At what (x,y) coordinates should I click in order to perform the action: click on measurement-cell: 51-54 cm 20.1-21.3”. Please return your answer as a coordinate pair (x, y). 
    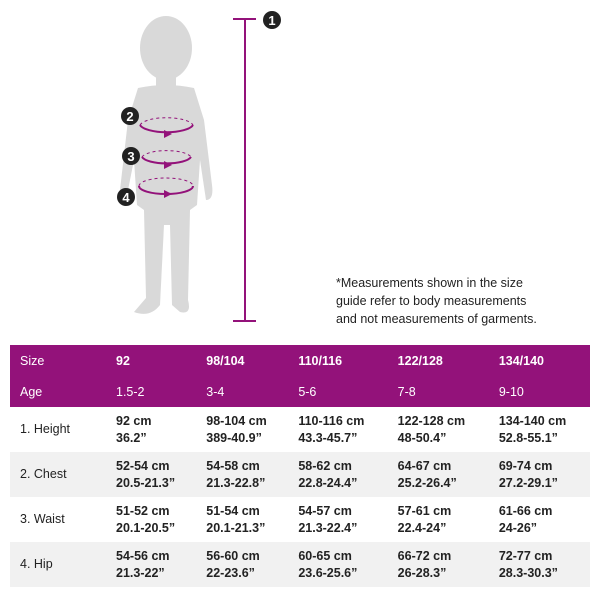
    Looking at the image, I should click on (242, 519).